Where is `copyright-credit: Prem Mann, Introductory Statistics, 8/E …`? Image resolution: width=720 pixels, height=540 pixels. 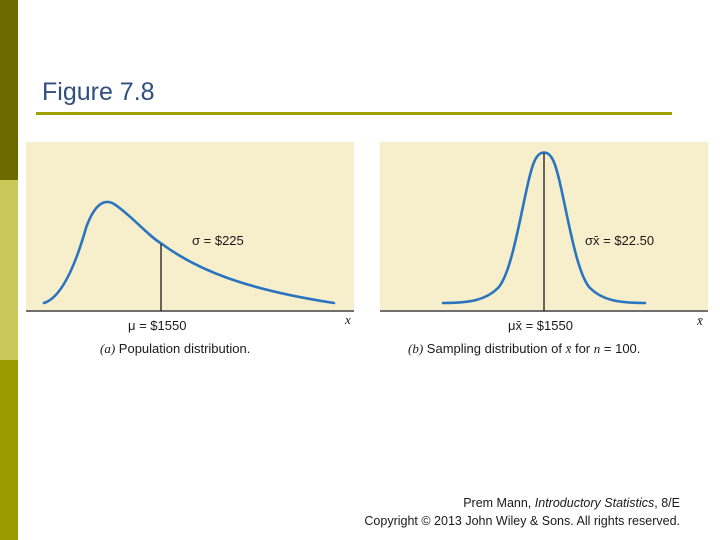
copyright-credit: Prem Mann, Introductory Statistics, 8/E … is located at coordinates (522, 512).